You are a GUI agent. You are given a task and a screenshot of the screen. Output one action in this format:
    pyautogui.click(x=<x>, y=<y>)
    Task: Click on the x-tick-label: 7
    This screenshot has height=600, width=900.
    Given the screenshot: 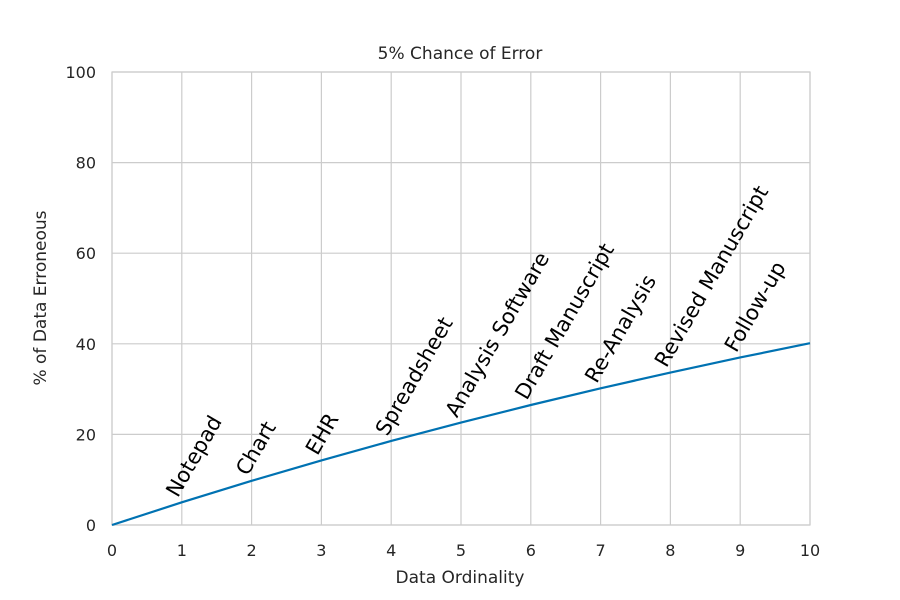 What is the action you would take?
    pyautogui.click(x=601, y=550)
    